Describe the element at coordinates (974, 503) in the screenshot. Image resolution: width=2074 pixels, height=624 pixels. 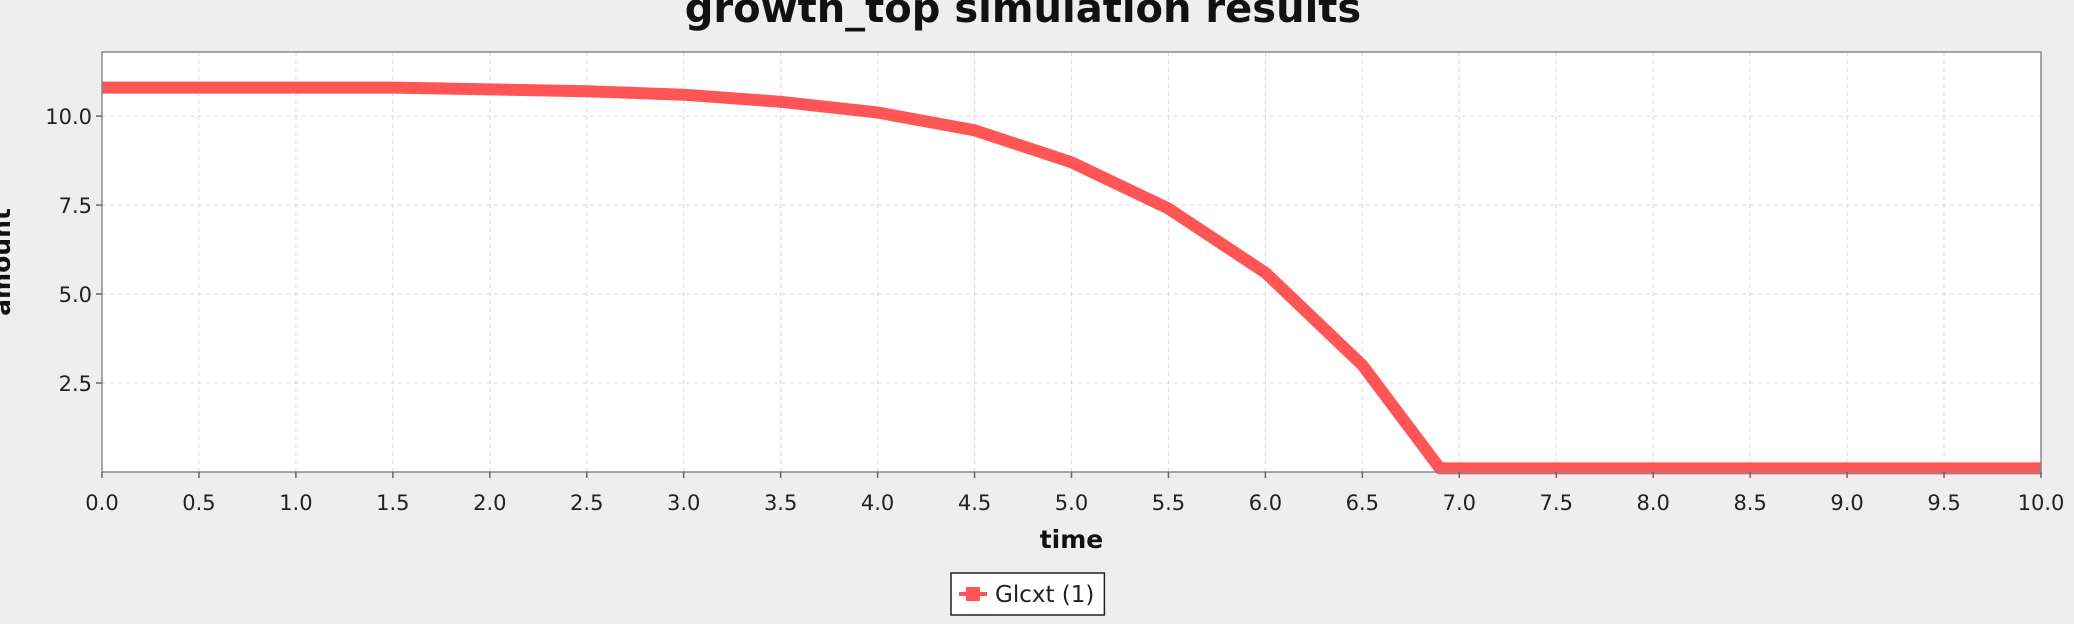
I see `x-tick-label: 4.5` at that location.